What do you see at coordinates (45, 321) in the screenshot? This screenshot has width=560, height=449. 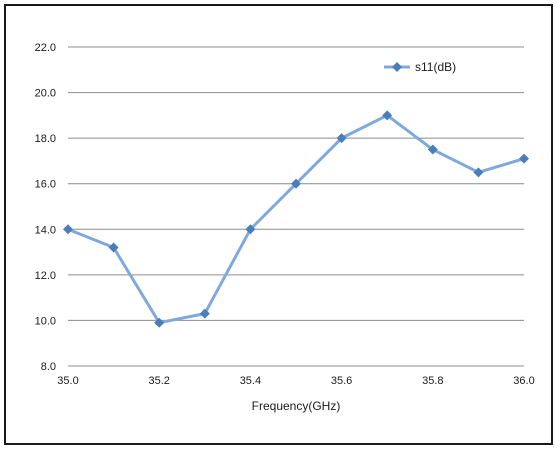 I see `y-tick-10.0: 10.0` at bounding box center [45, 321].